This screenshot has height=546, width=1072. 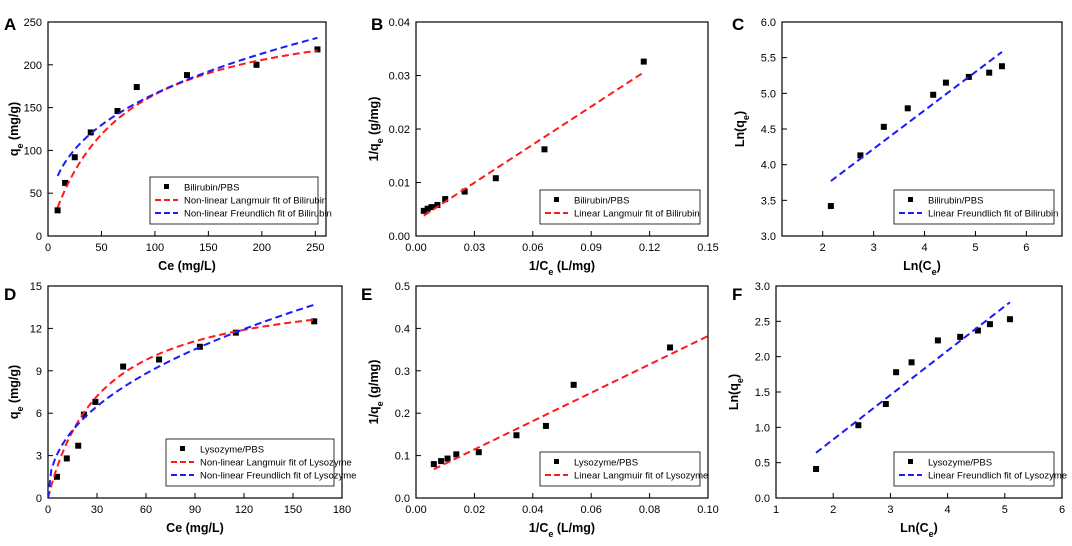 What do you see at coordinates (380, 403) in the screenshot?
I see `panel-e-y-axis-label-subscript: e` at bounding box center [380, 403].